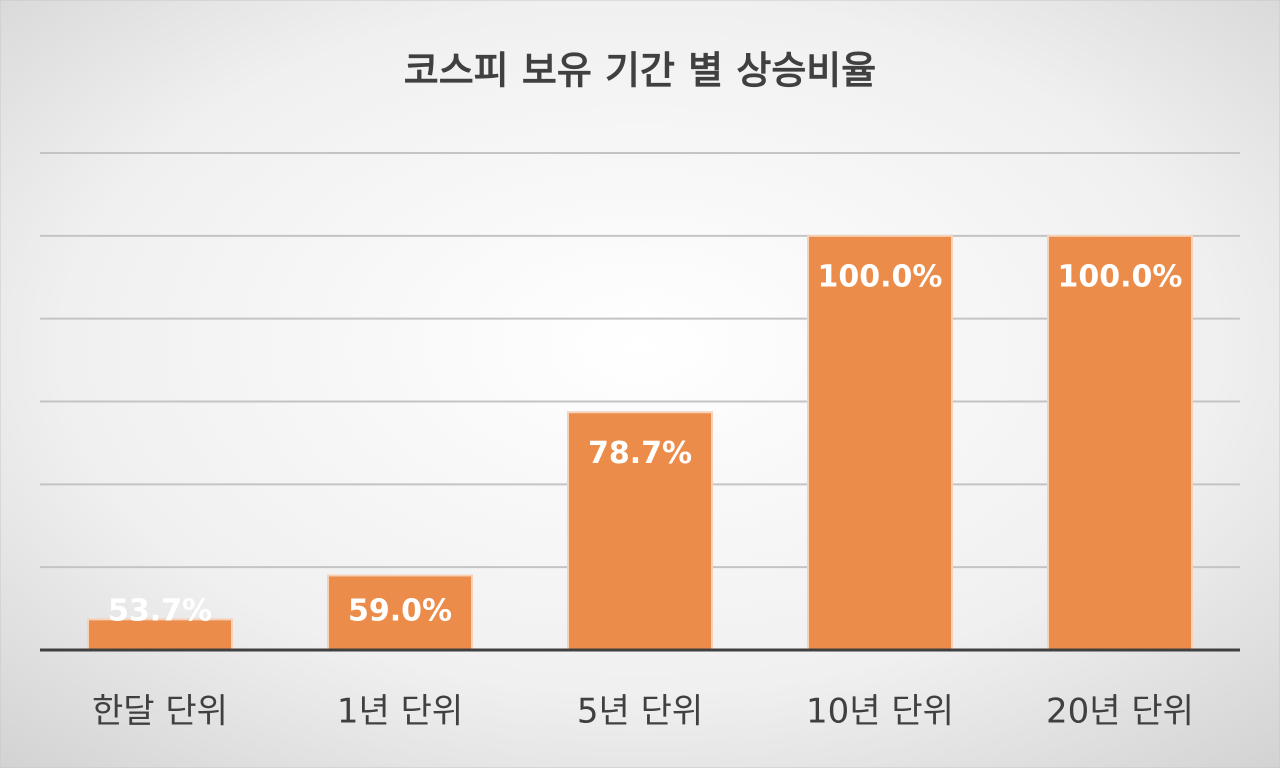  Describe the element at coordinates (640, 71) in the screenshot. I see `chart-title: 코스피 보유 기간 별 상승비율` at that location.